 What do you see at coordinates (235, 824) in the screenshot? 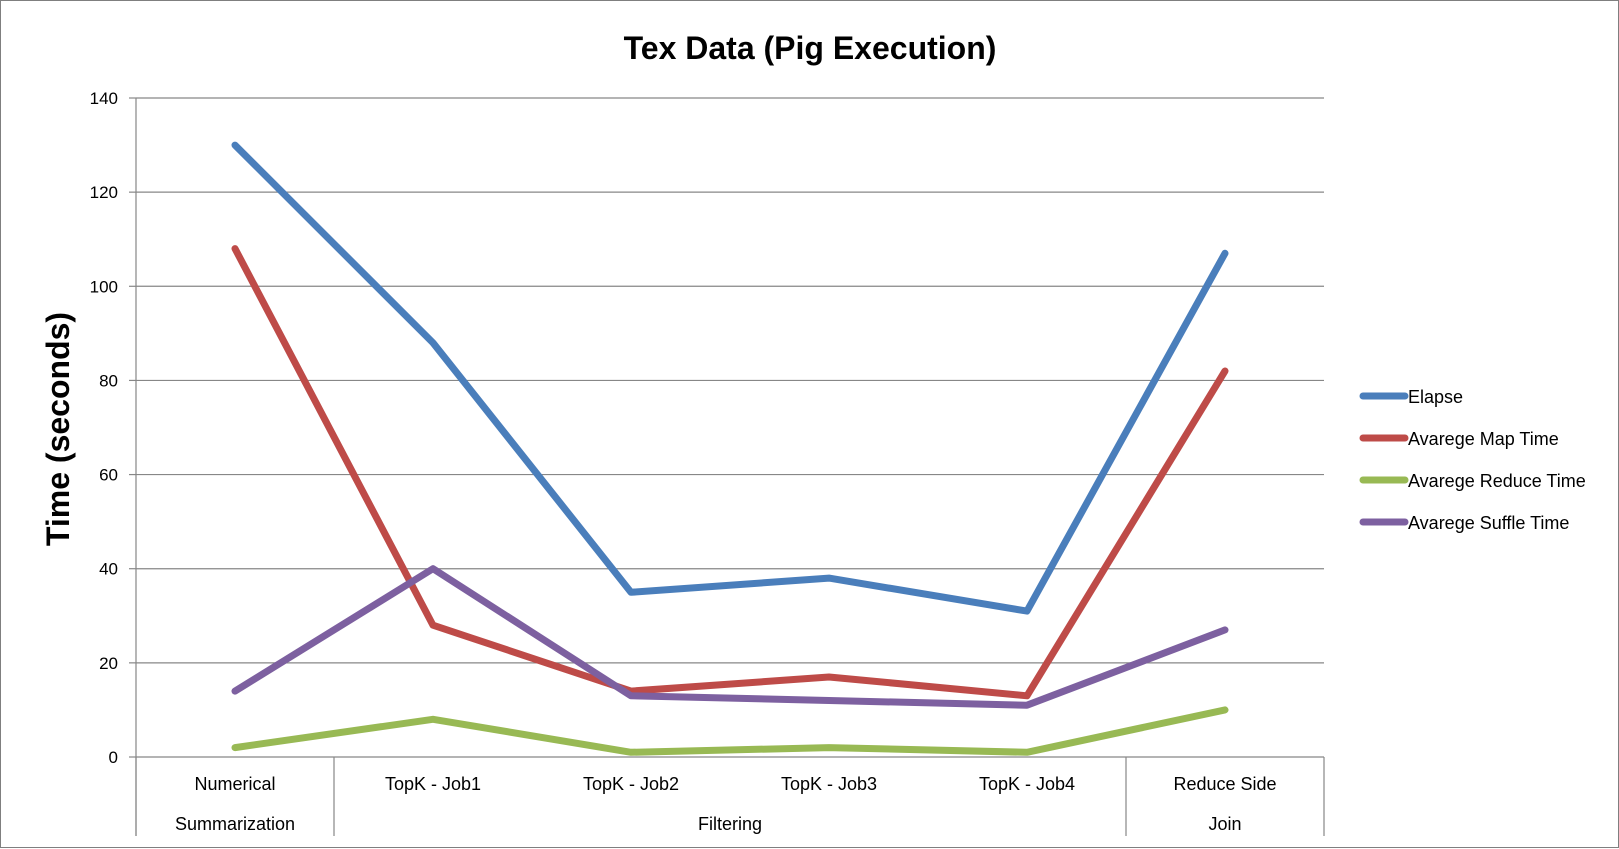
I see `x-category-group-label: Summarization` at bounding box center [235, 824].